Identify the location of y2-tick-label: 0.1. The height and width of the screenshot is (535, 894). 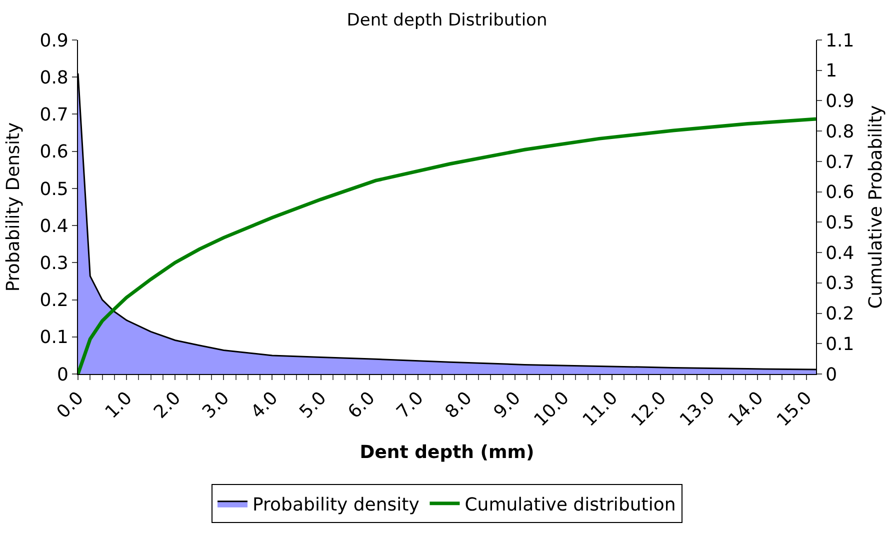
(840, 344).